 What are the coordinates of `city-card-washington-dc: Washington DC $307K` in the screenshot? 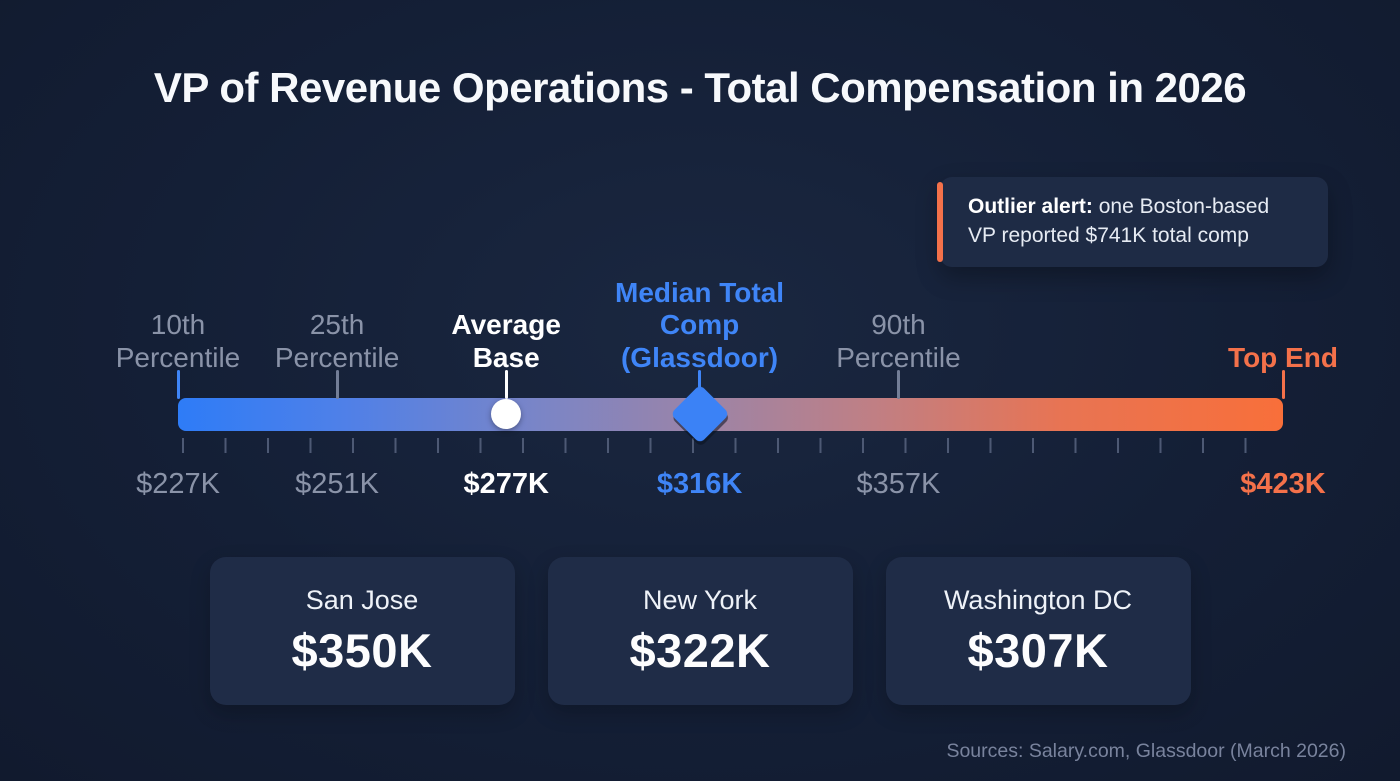 It's located at (1038, 631).